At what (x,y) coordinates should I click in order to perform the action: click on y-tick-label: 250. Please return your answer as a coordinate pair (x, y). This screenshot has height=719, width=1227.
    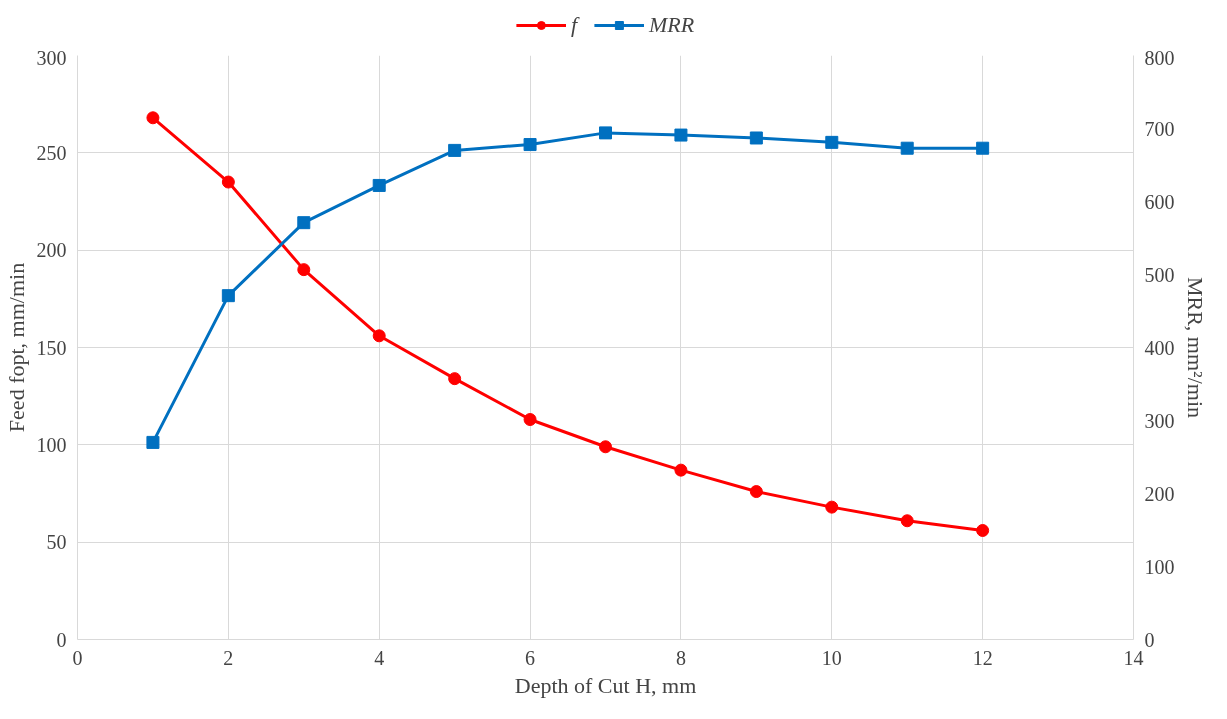
    Looking at the image, I should click on (51, 152).